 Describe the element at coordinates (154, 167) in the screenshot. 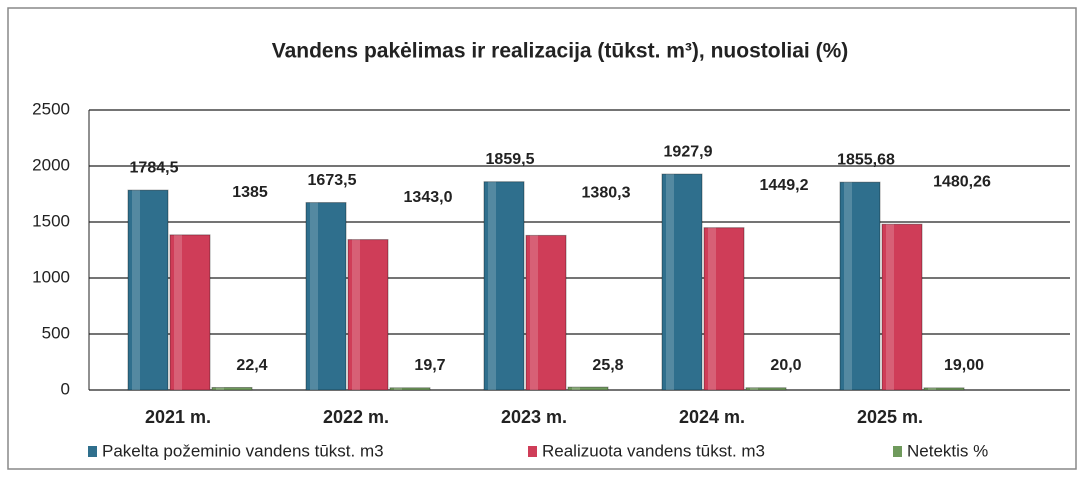

I see `value-label: 1784,5` at that location.